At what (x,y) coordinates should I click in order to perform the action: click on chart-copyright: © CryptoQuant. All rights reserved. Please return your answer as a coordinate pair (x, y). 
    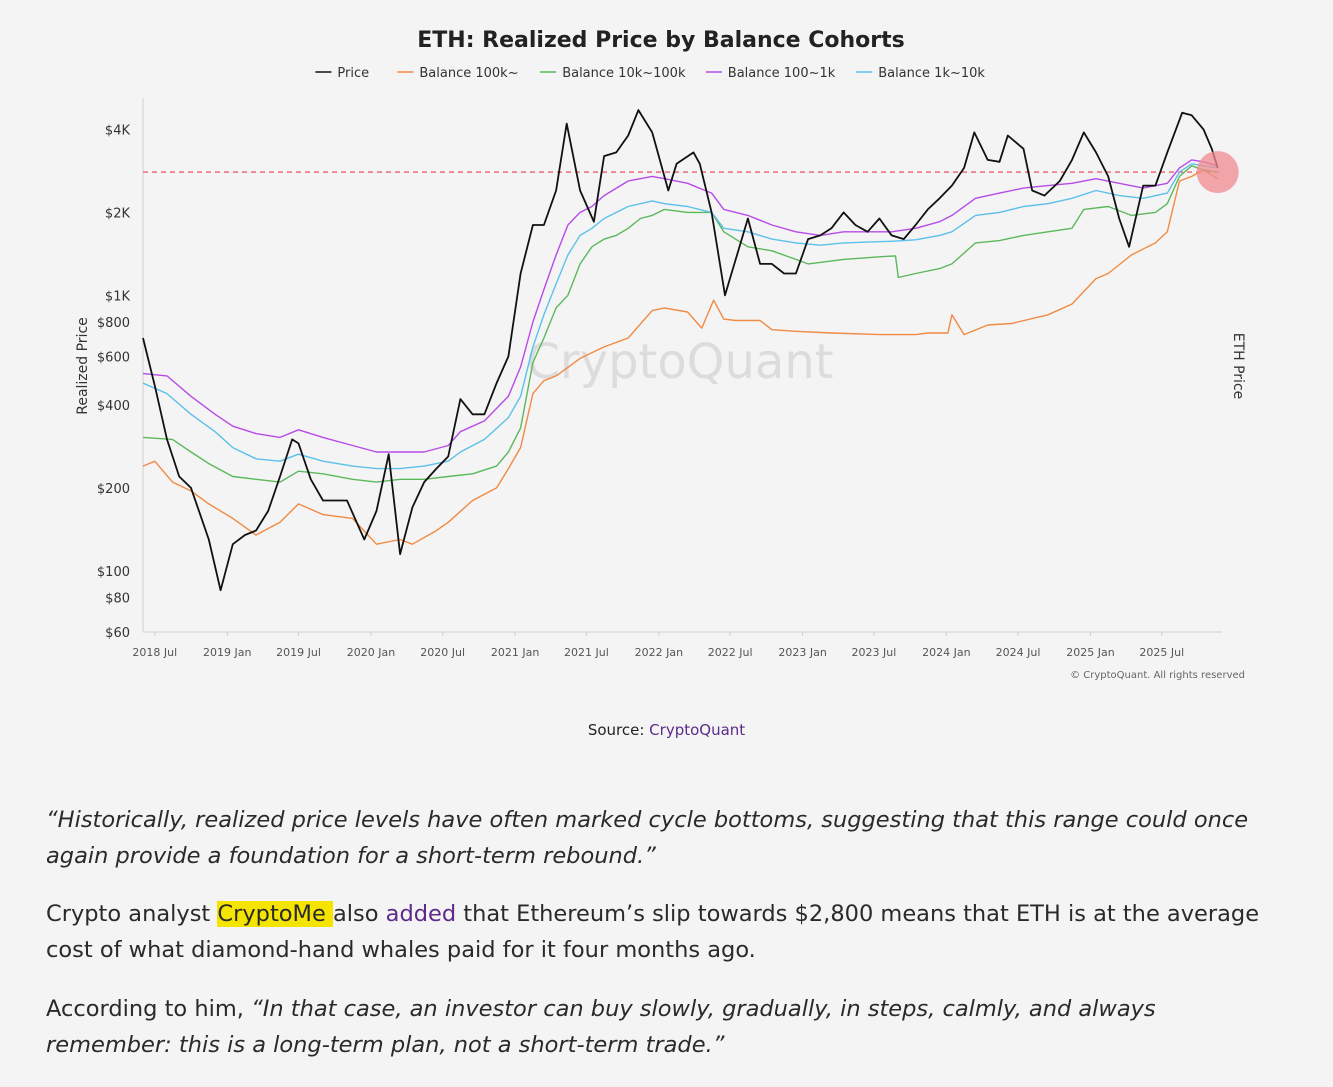
    Looking at the image, I should click on (1157, 675).